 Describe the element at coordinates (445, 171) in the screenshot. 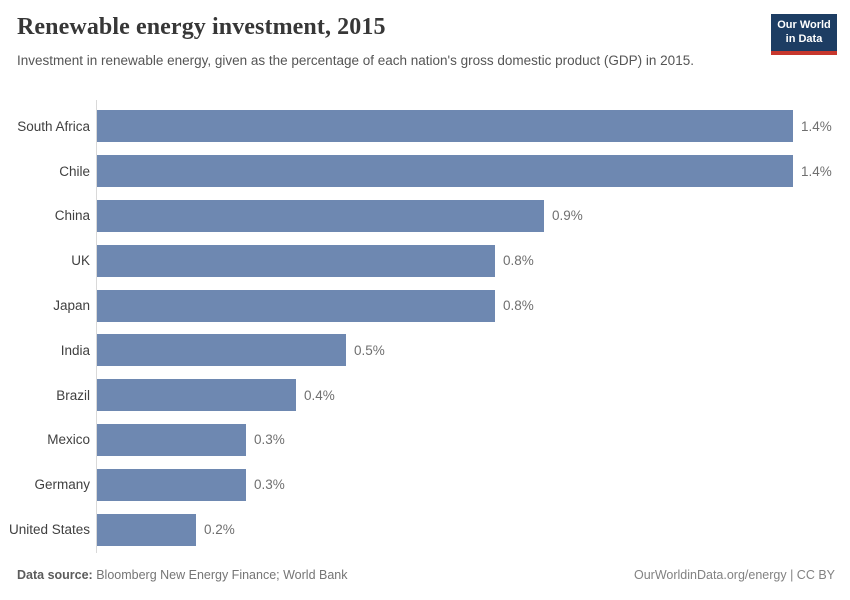

I see `bar-chile` at that location.